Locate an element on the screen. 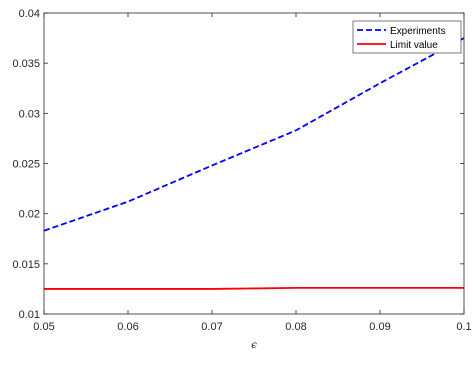 The image size is (473, 379). x-tick-label: 0.05 is located at coordinates (43, 327).